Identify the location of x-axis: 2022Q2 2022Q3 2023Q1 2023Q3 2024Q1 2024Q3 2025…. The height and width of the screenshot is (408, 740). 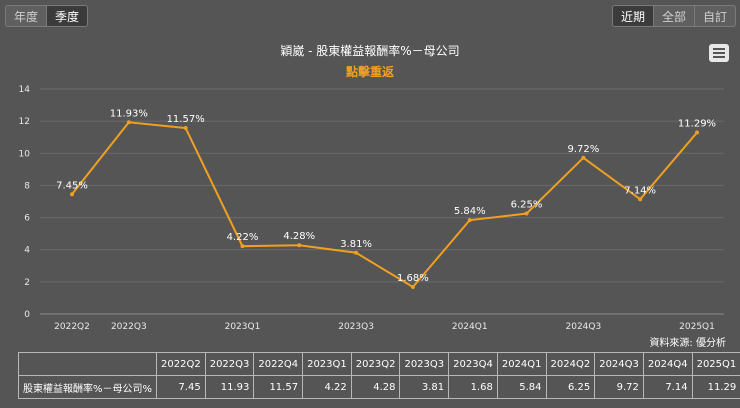
(382, 322).